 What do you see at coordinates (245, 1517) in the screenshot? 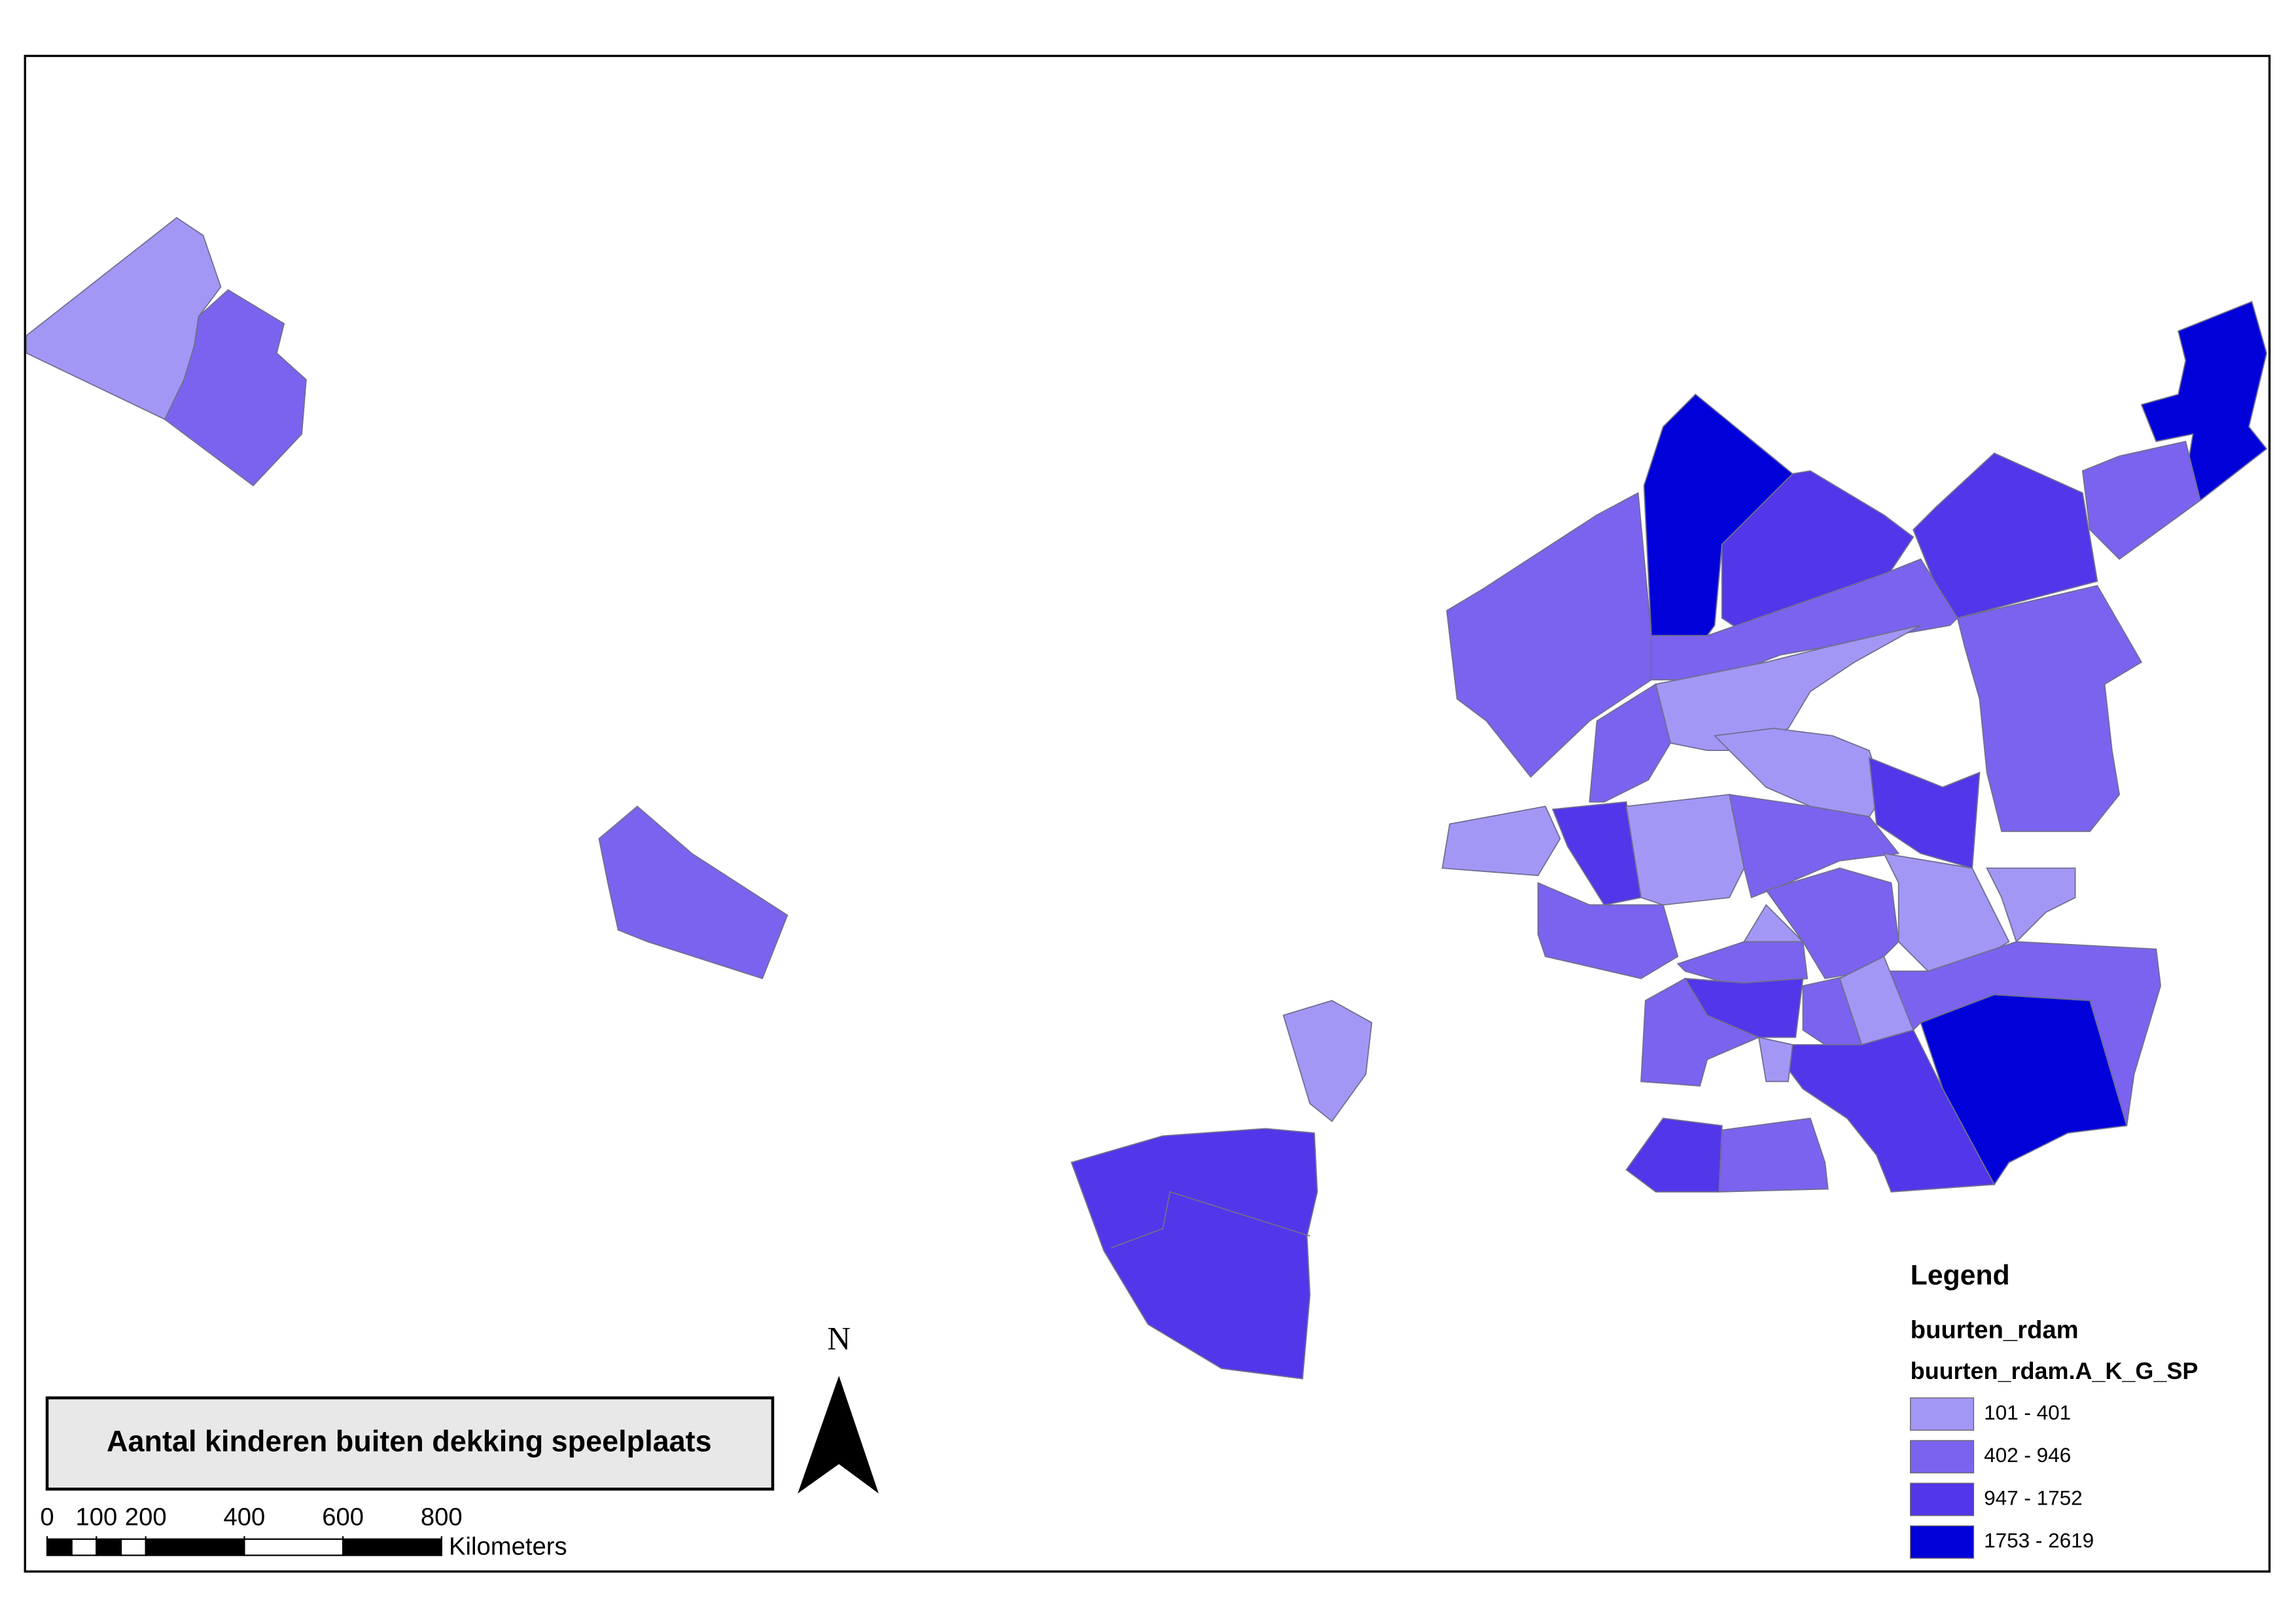
I see `scale-label: 400` at bounding box center [245, 1517].